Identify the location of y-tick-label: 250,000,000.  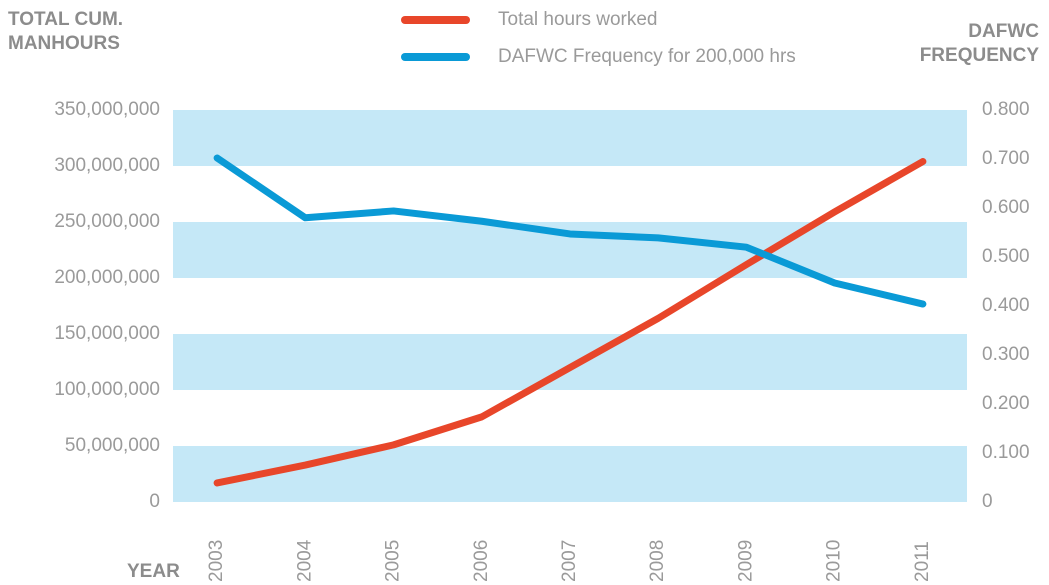
(107, 221).